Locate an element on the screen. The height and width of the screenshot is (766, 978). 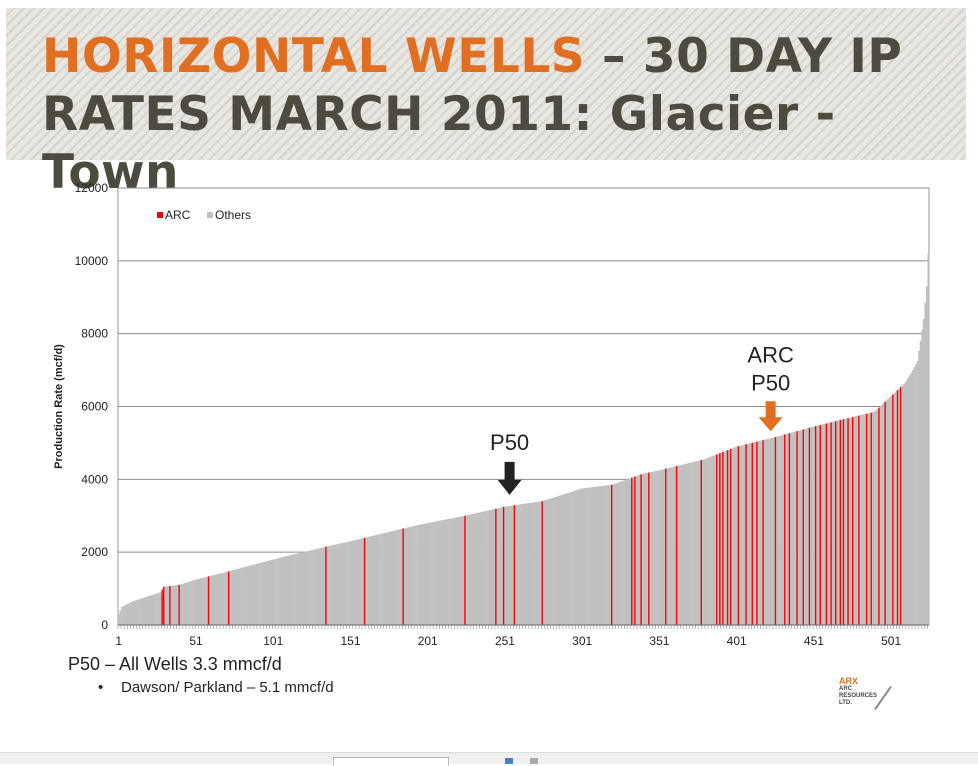
arc-p50-label-line2: P50 is located at coordinates (770, 382).